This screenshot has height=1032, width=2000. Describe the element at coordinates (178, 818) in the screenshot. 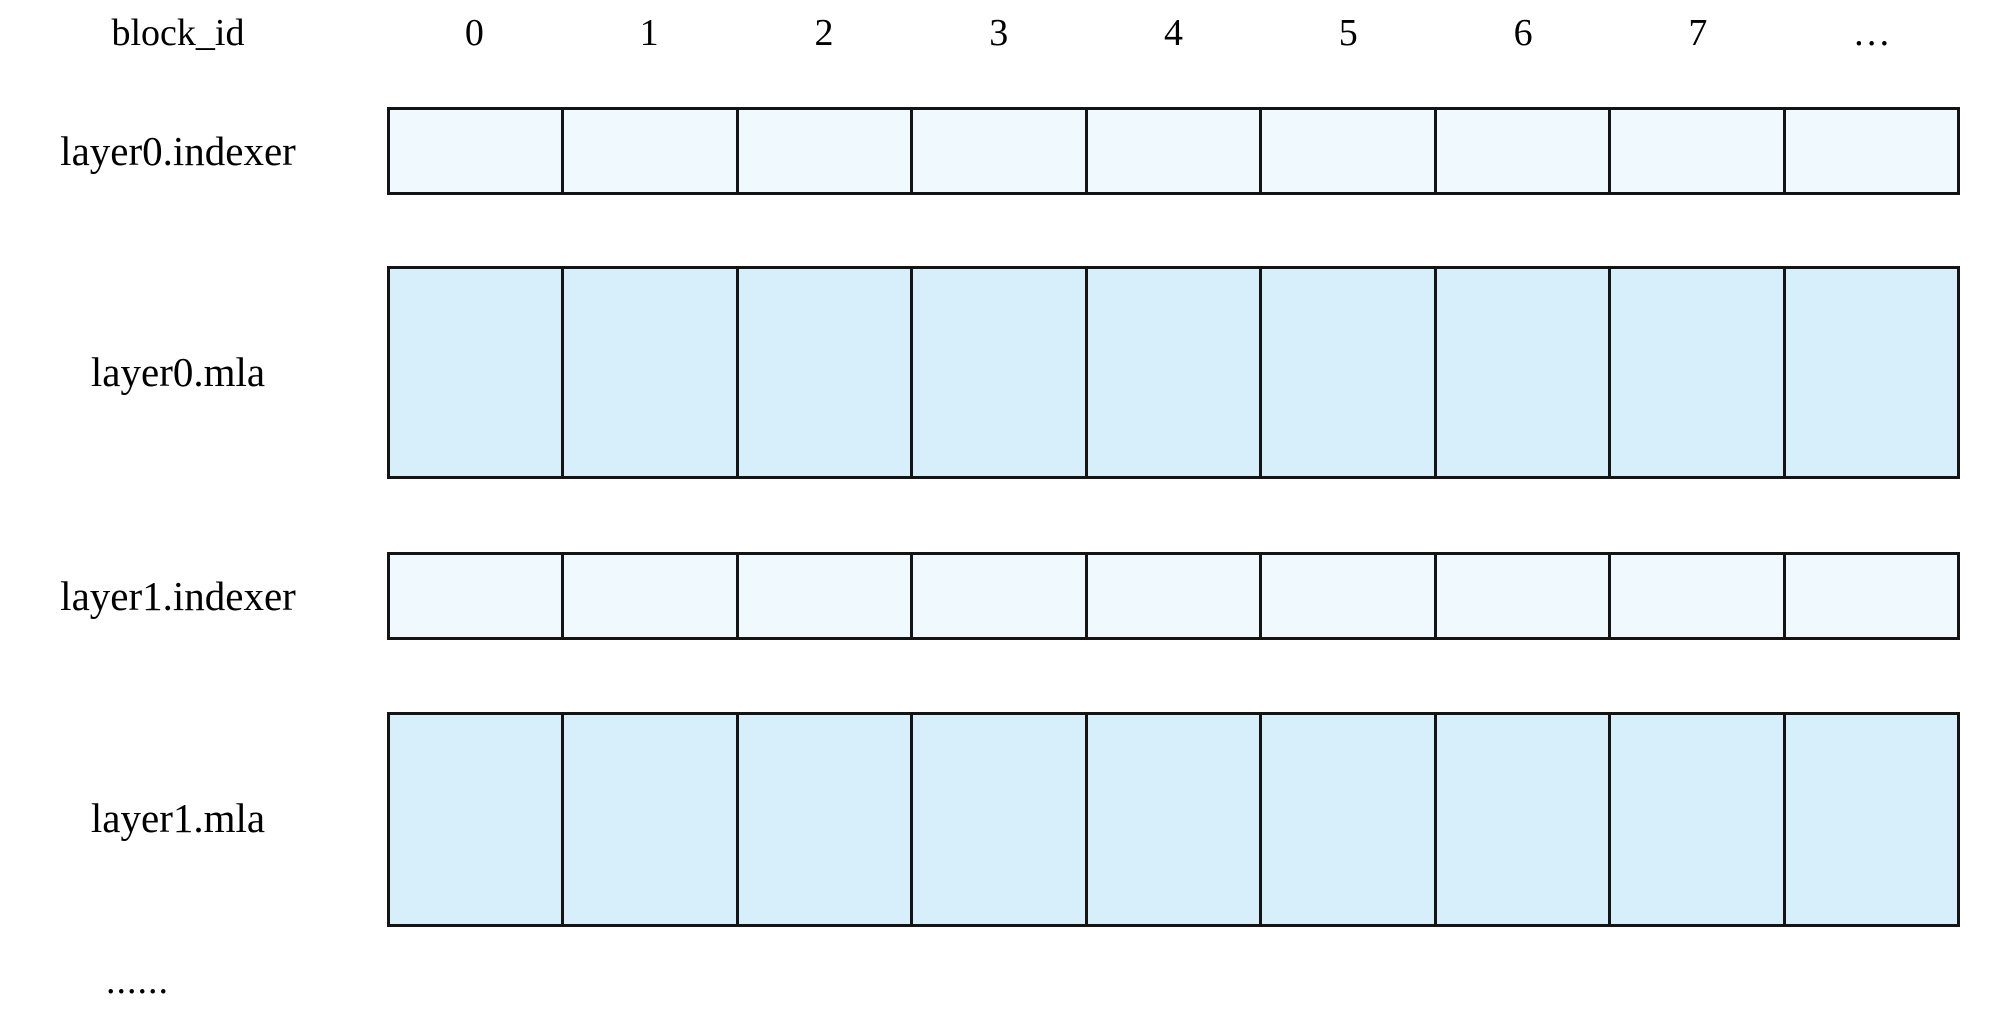

I see `row-label-layer1-mla: layer1.mla` at that location.